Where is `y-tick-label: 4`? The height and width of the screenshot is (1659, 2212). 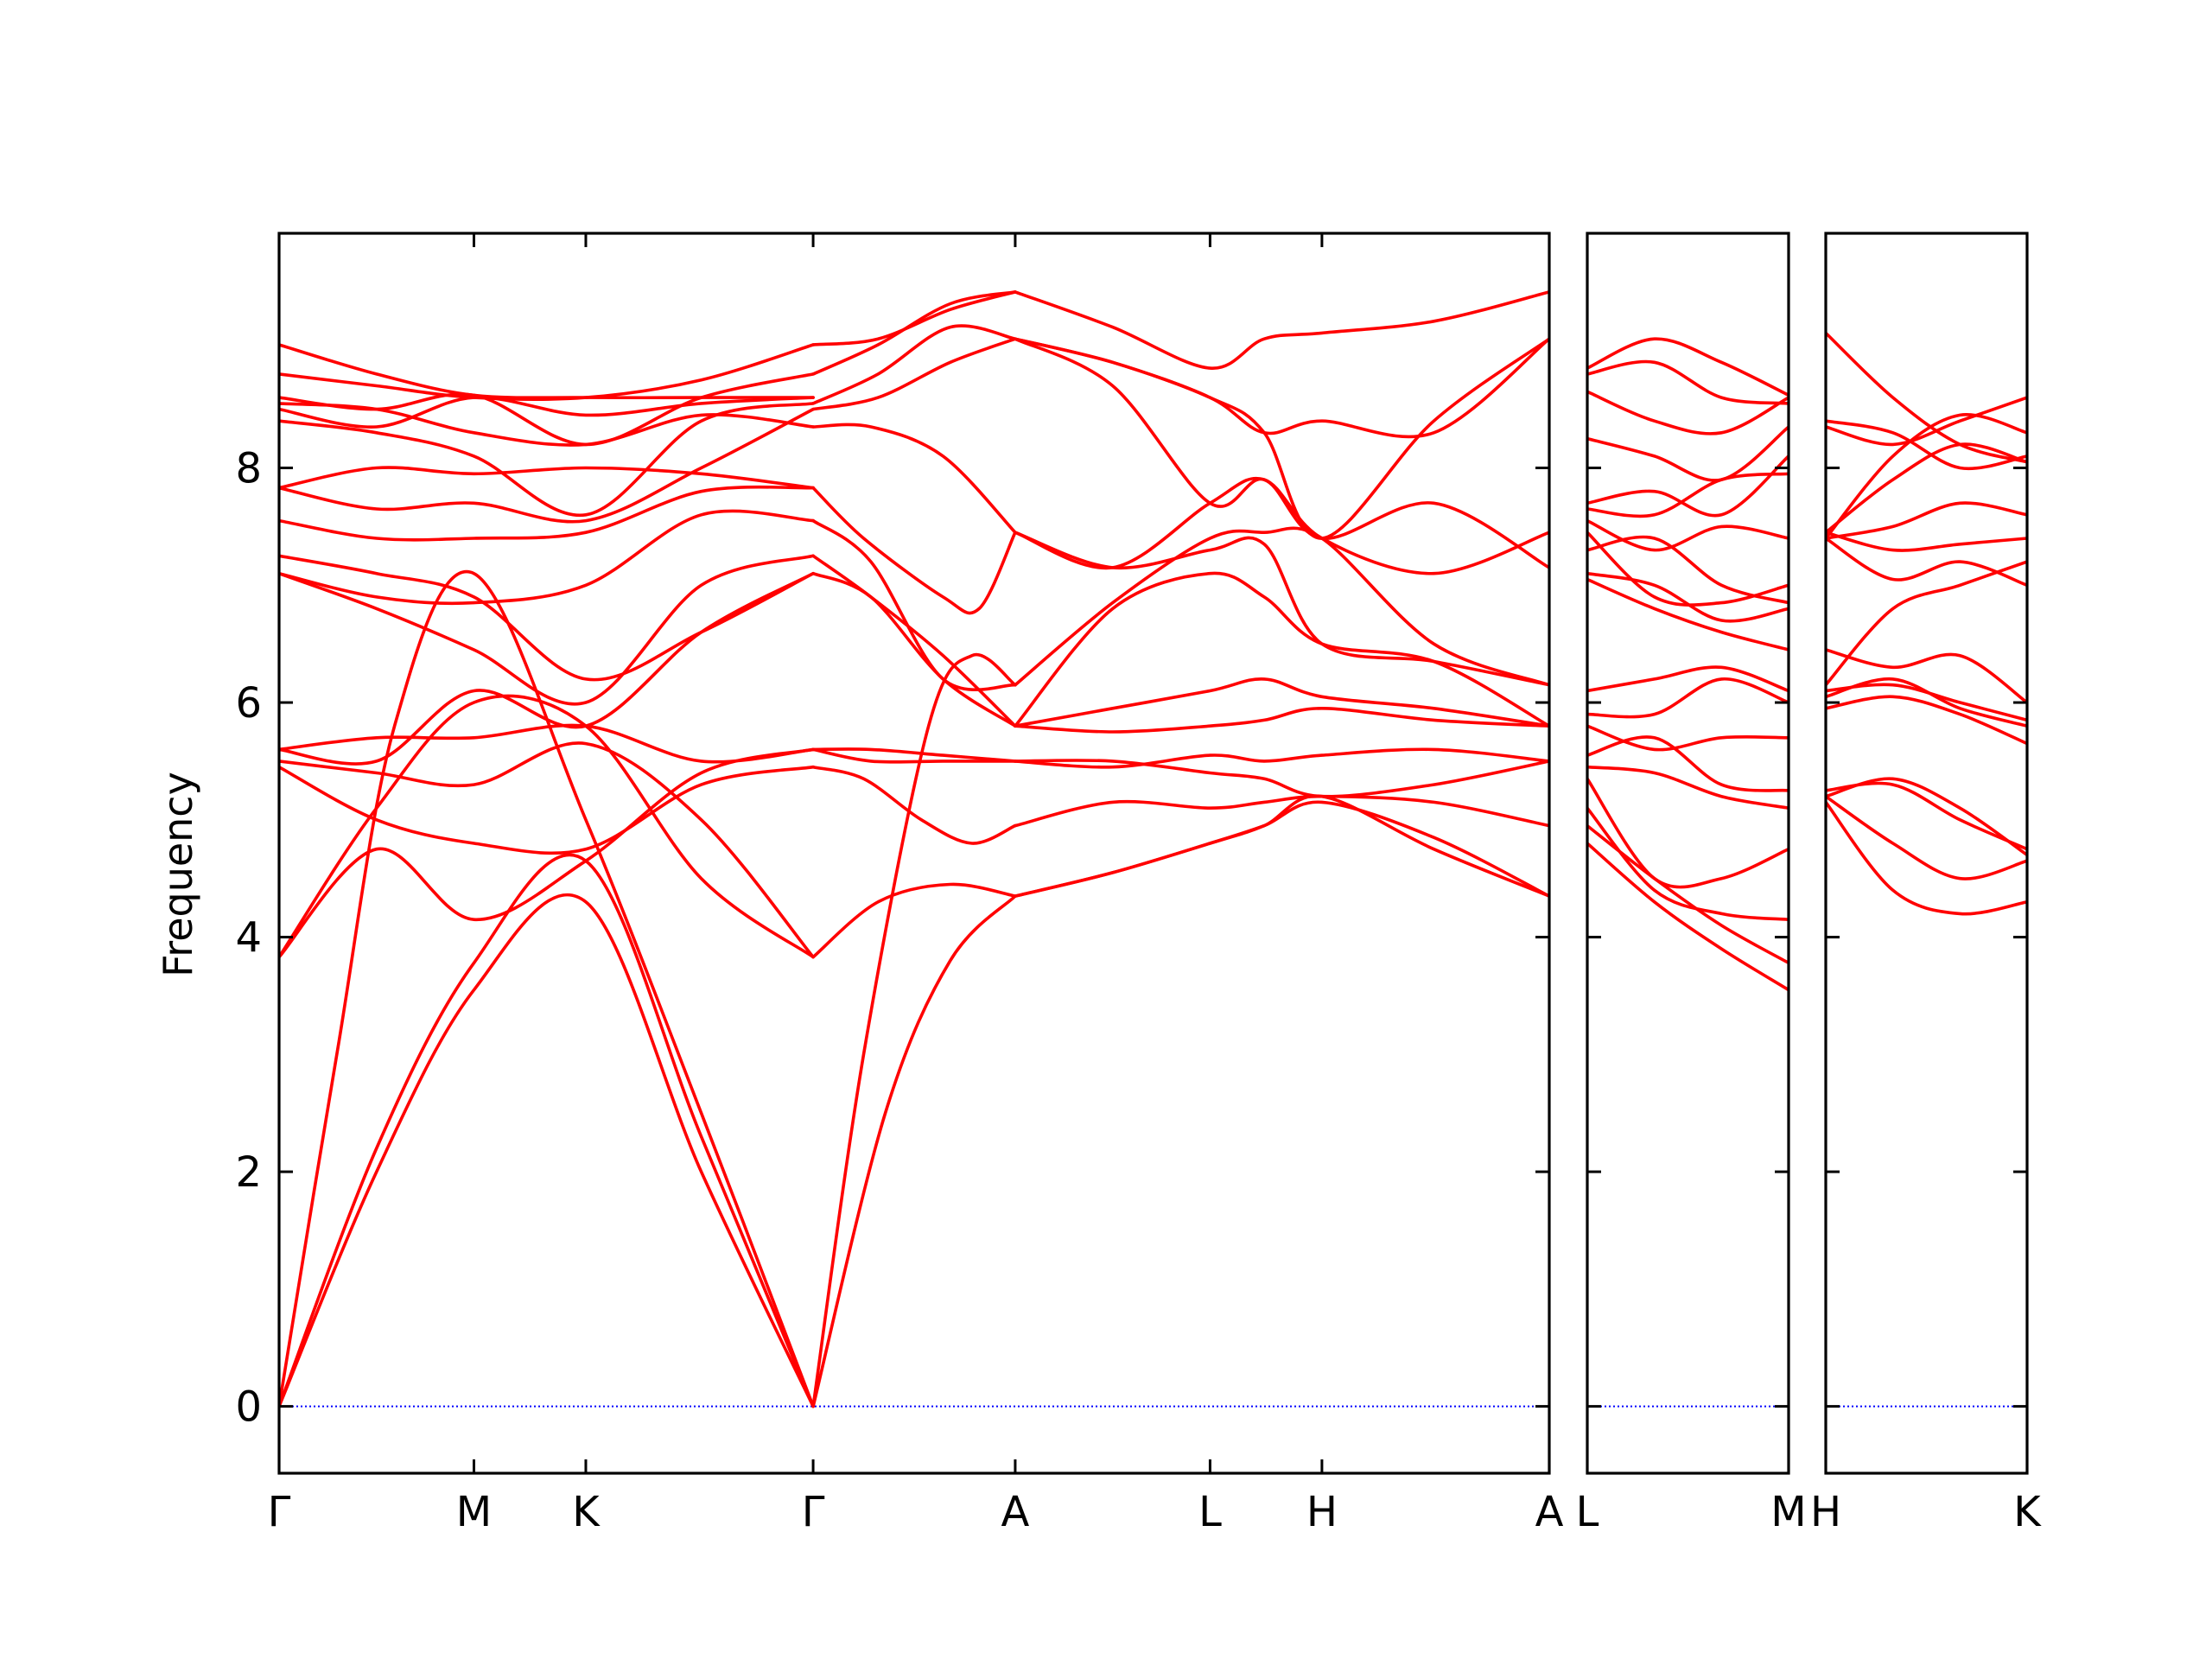 y-tick-label: 4 is located at coordinates (248, 938).